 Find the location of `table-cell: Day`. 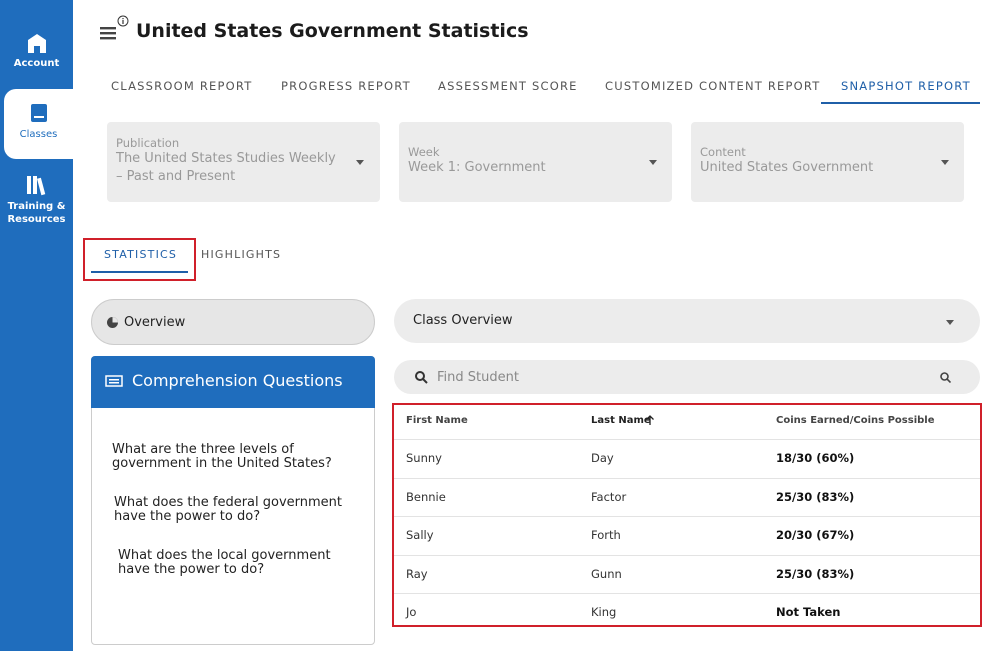

table-cell: Day is located at coordinates (602, 458).